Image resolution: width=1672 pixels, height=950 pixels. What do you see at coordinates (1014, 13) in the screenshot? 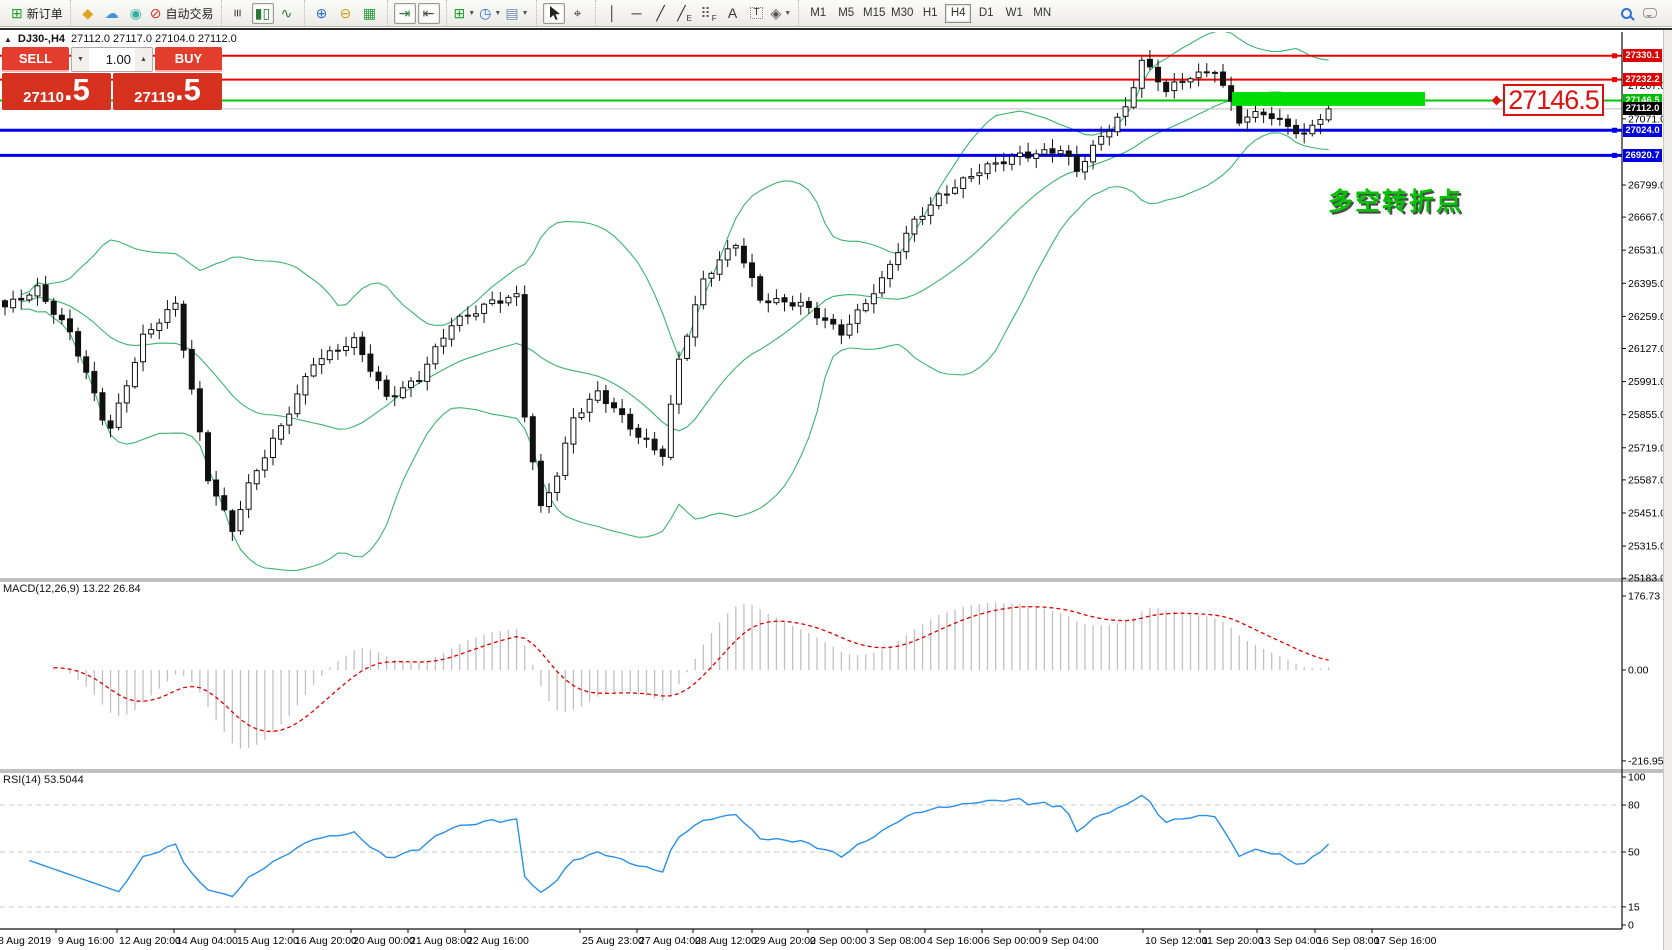
I see `tf-w1: W1` at bounding box center [1014, 13].